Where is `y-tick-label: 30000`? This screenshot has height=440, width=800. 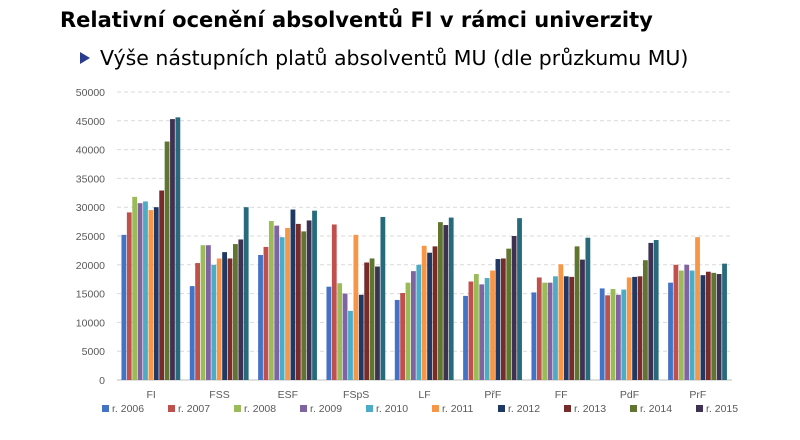 y-tick-label: 30000 is located at coordinates (90, 208).